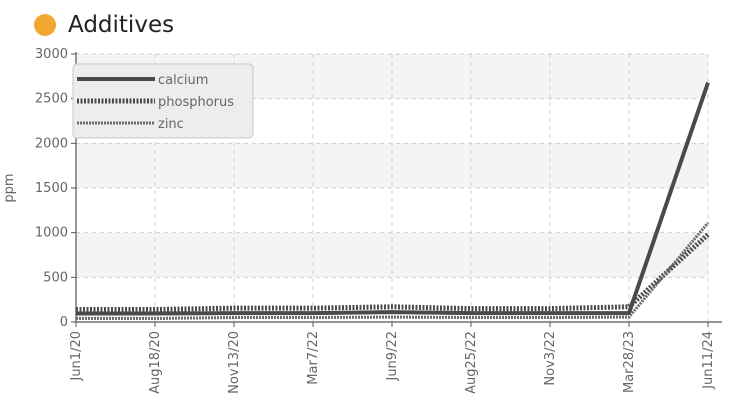 This screenshot has height=402, width=736. What do you see at coordinates (155, 362) in the screenshot?
I see `x-tick-label: Aug18/20` at bounding box center [155, 362].